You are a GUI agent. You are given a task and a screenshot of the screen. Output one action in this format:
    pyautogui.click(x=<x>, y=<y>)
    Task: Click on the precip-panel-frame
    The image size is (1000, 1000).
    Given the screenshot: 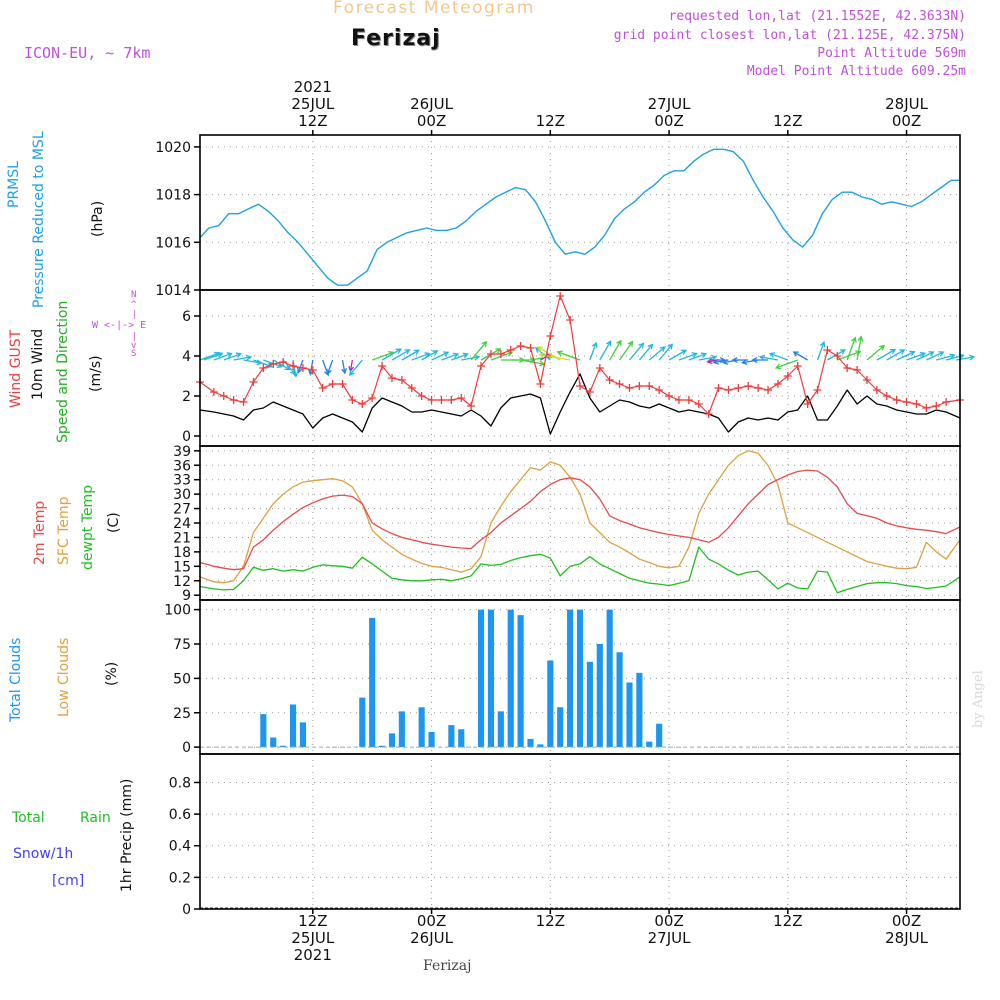 What is the action you would take?
    pyautogui.click(x=580, y=831)
    